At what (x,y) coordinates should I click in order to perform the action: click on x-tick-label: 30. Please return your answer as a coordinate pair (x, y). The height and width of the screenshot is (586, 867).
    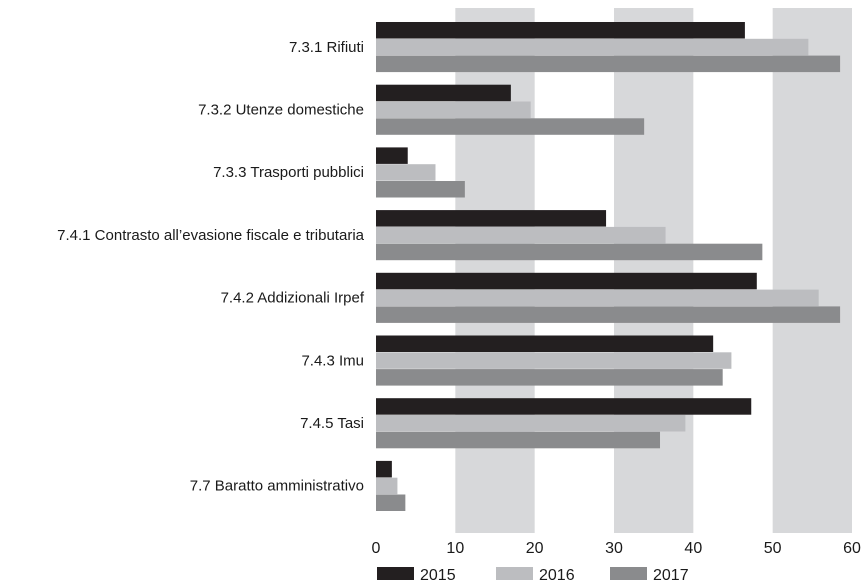
    Looking at the image, I should click on (614, 548).